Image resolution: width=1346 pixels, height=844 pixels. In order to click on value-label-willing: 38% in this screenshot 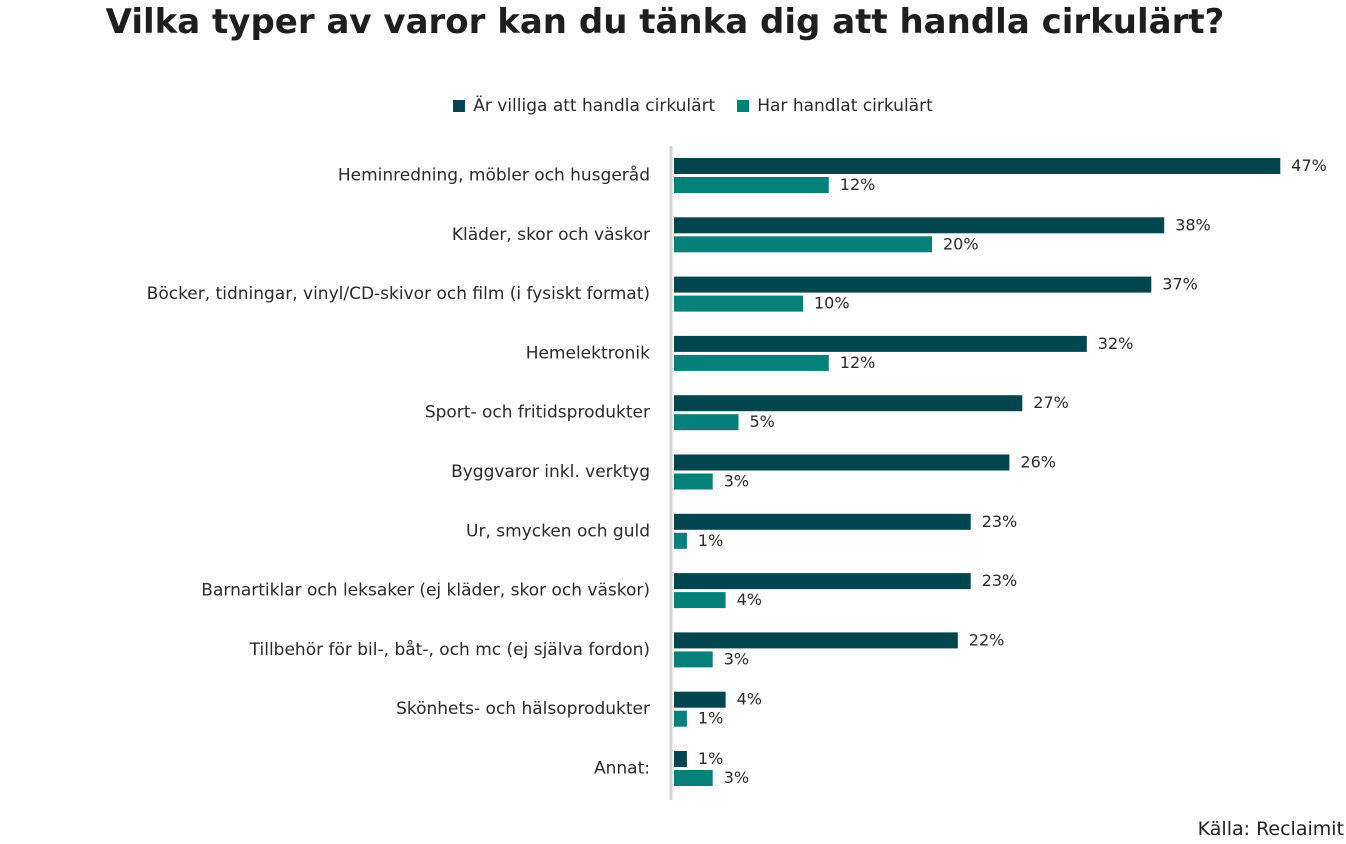, I will do `click(1193, 224)`.